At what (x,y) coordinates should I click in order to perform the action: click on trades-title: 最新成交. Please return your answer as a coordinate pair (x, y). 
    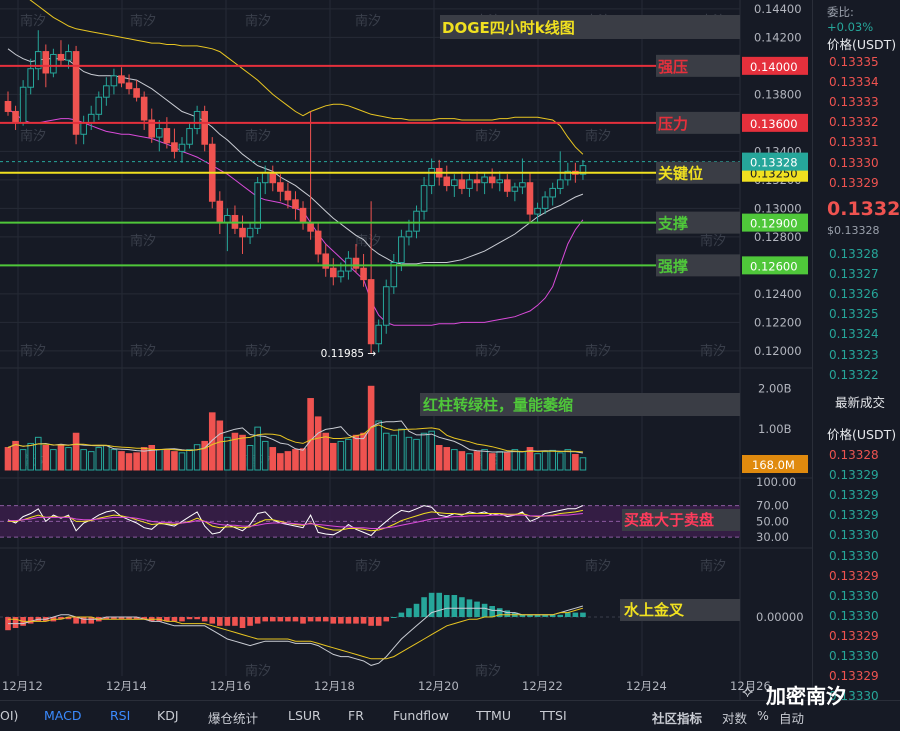
    Looking at the image, I should click on (860, 402).